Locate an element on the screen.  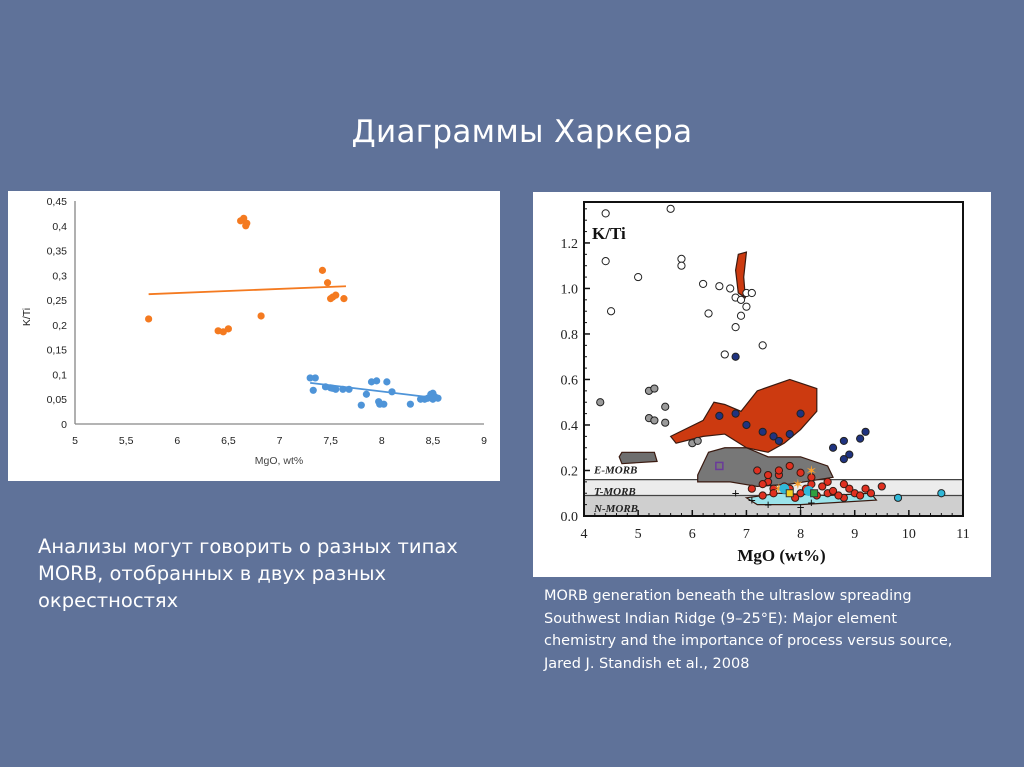
grey-field-small is located at coordinates (638, 458).